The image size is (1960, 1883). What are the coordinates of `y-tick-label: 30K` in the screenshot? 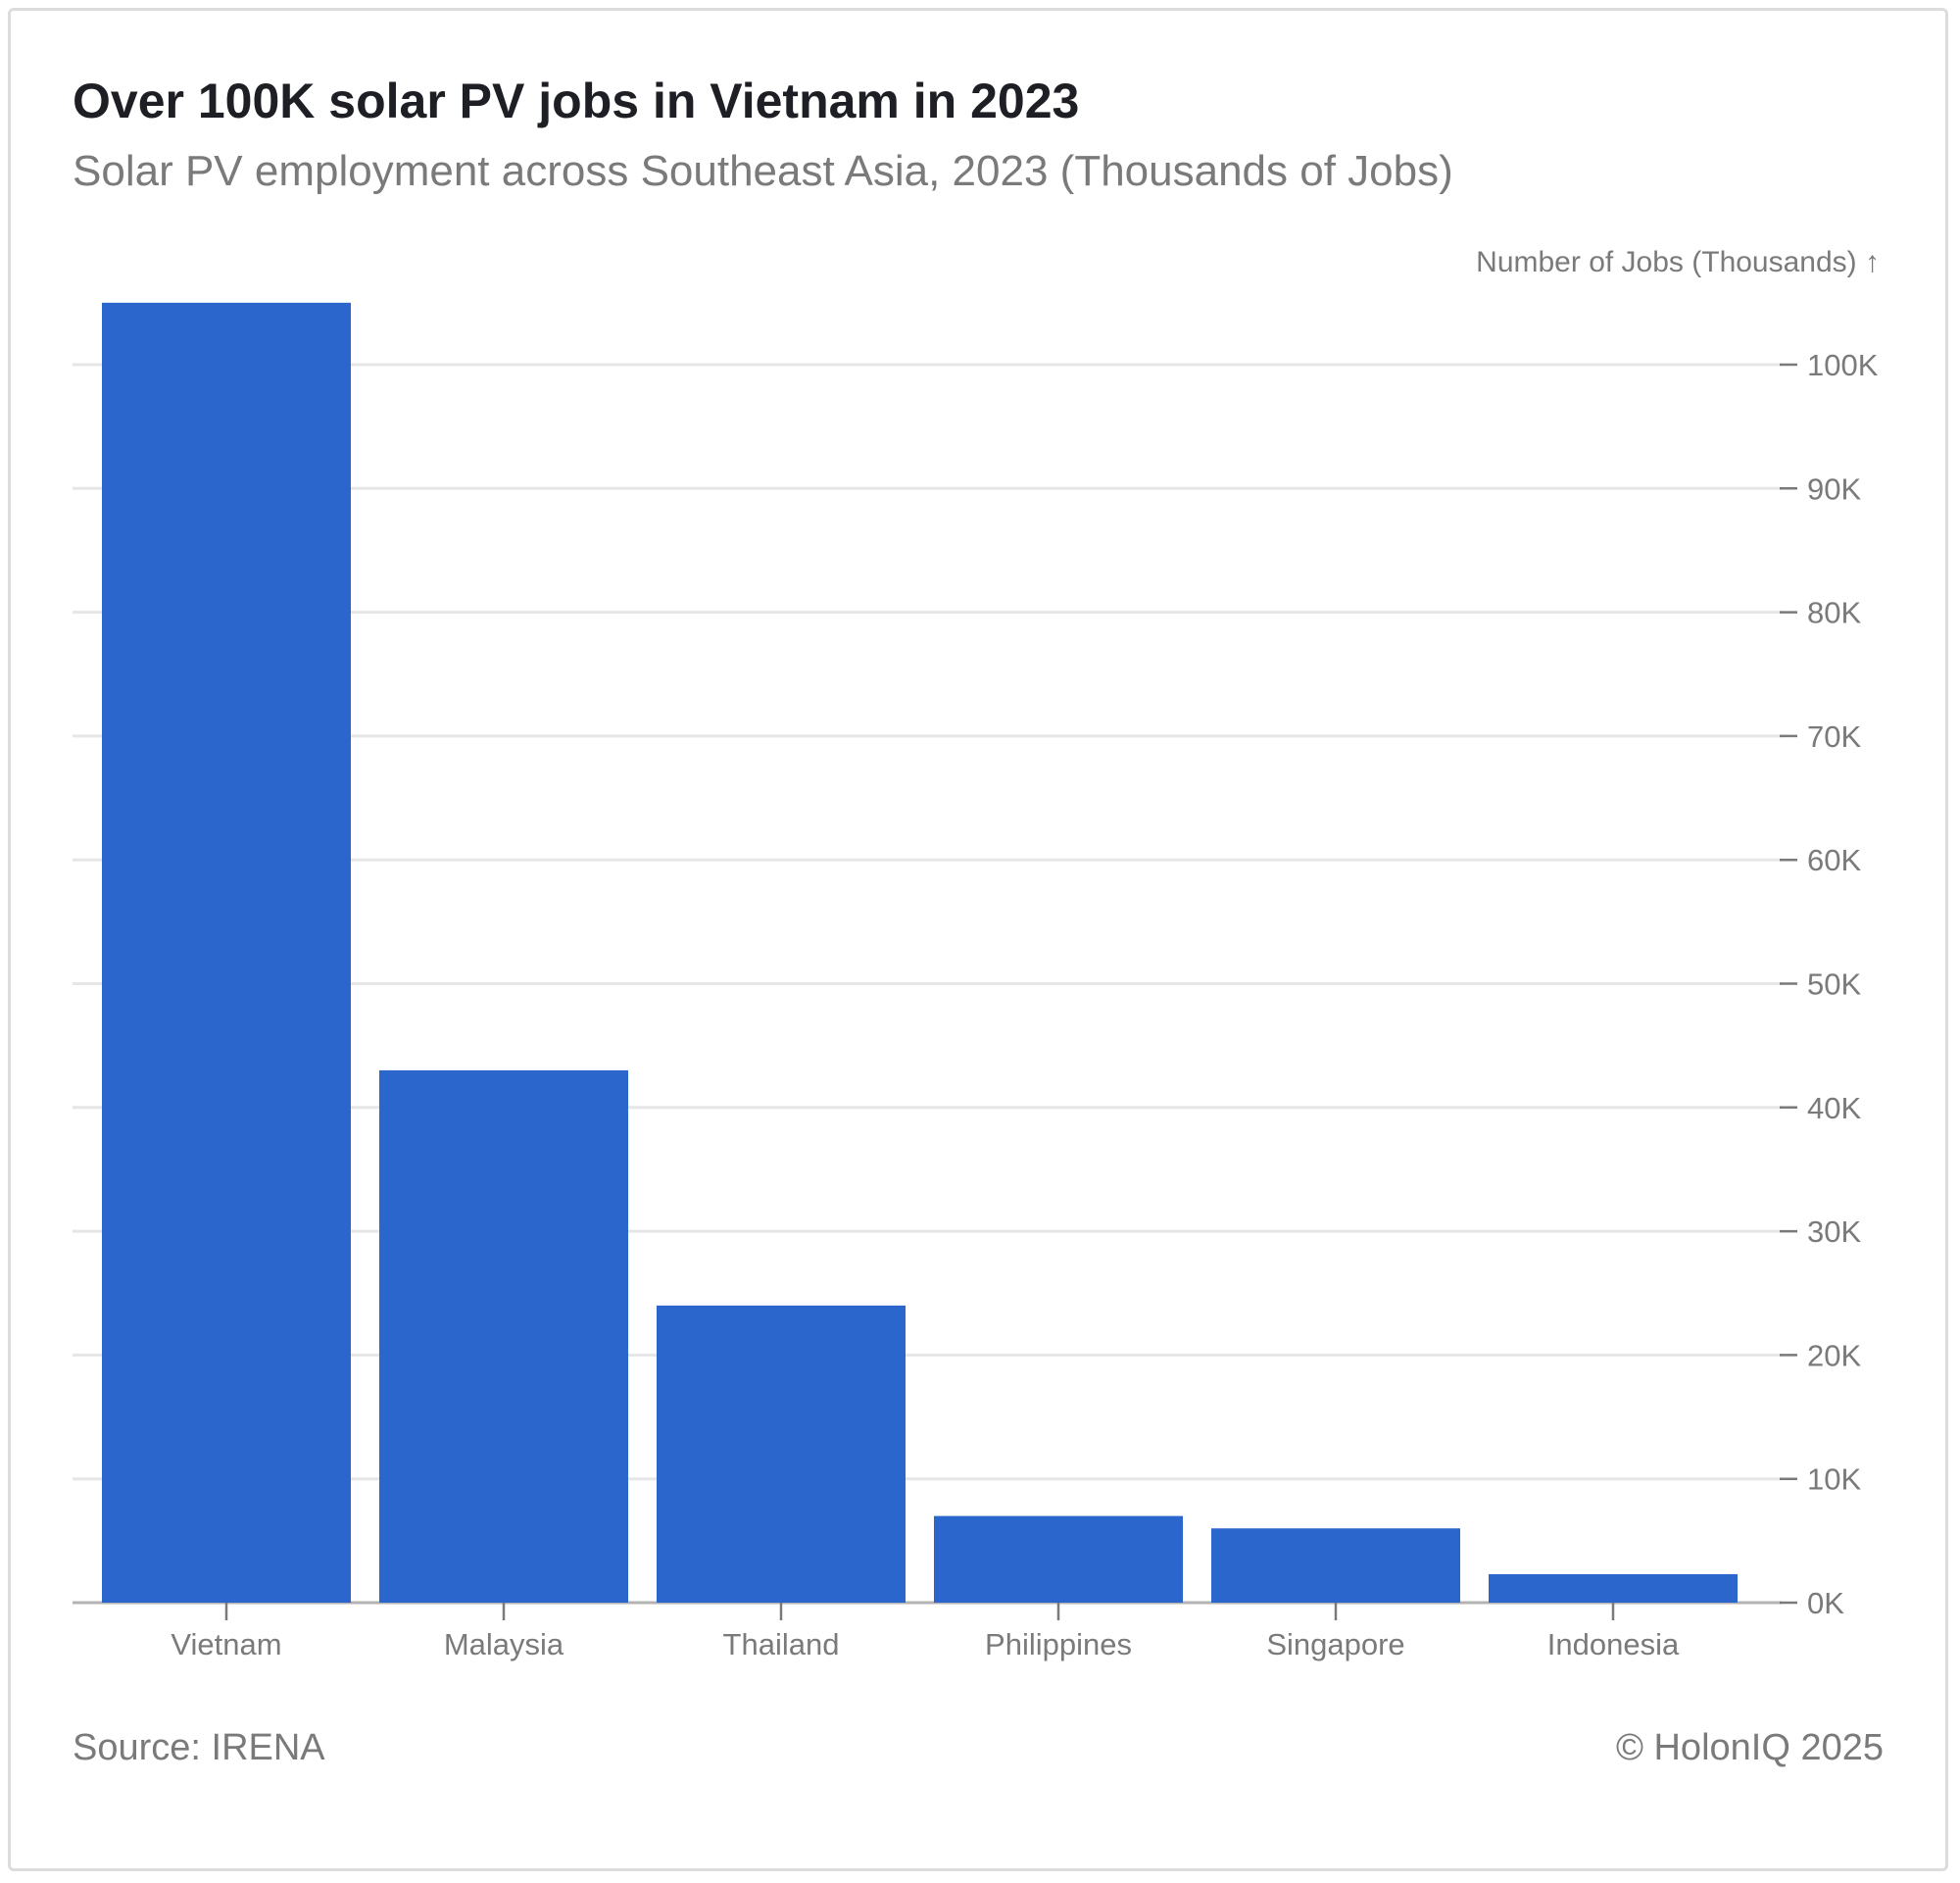 It's located at (1834, 1231).